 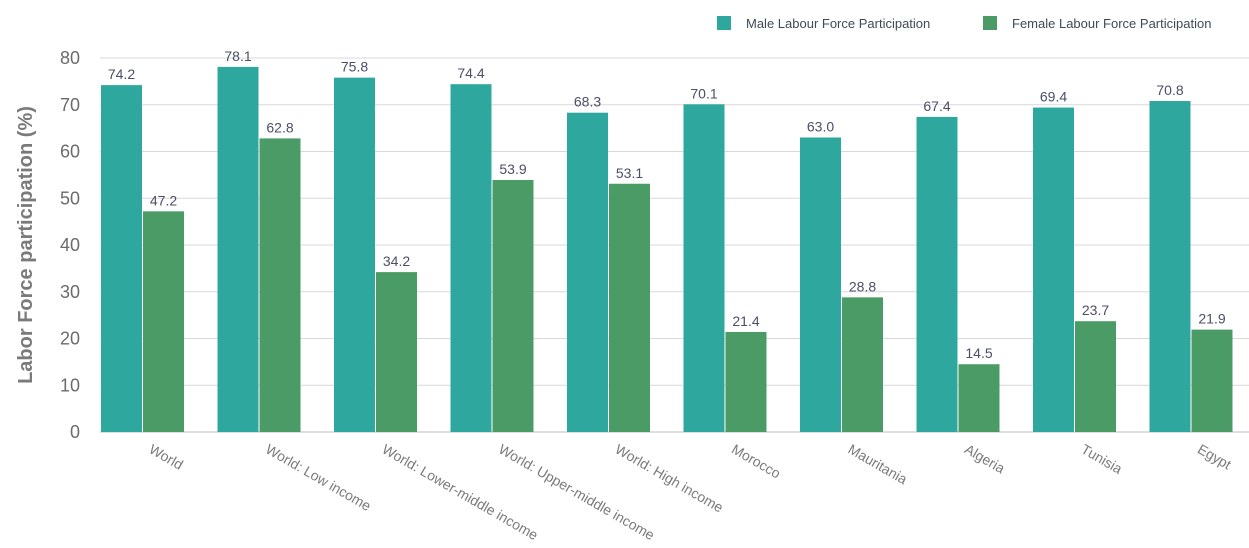 What do you see at coordinates (820, 126) in the screenshot?
I see `data-label: 63.0` at bounding box center [820, 126].